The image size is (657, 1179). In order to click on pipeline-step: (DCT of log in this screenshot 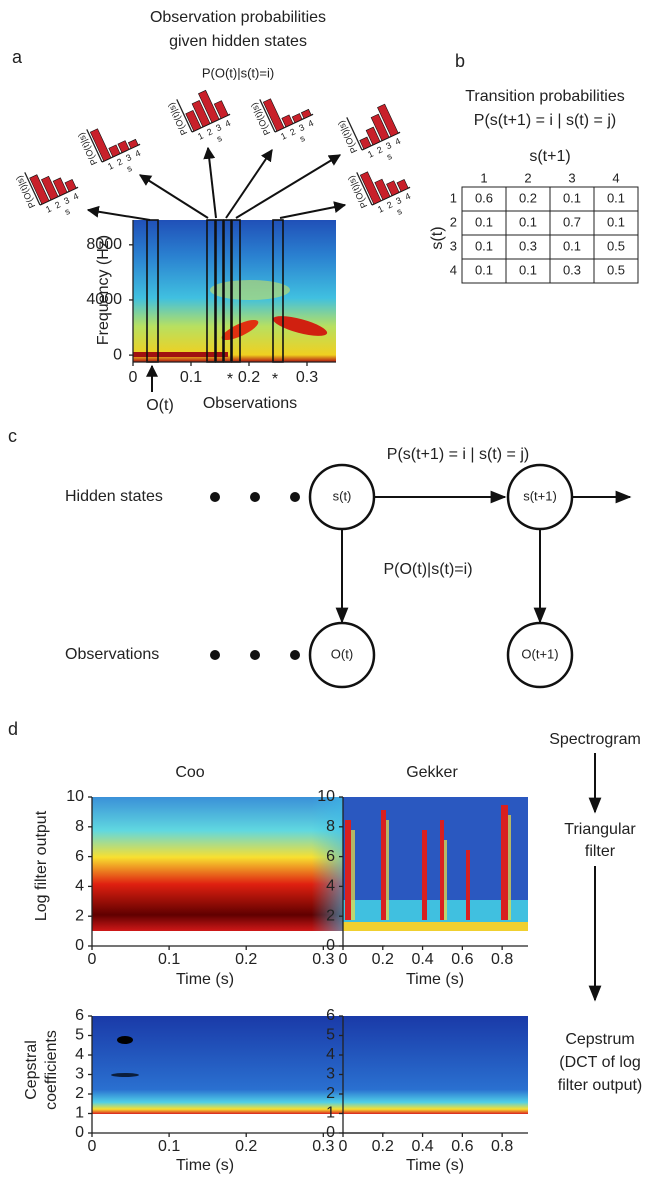, I will do `click(600, 1062)`.